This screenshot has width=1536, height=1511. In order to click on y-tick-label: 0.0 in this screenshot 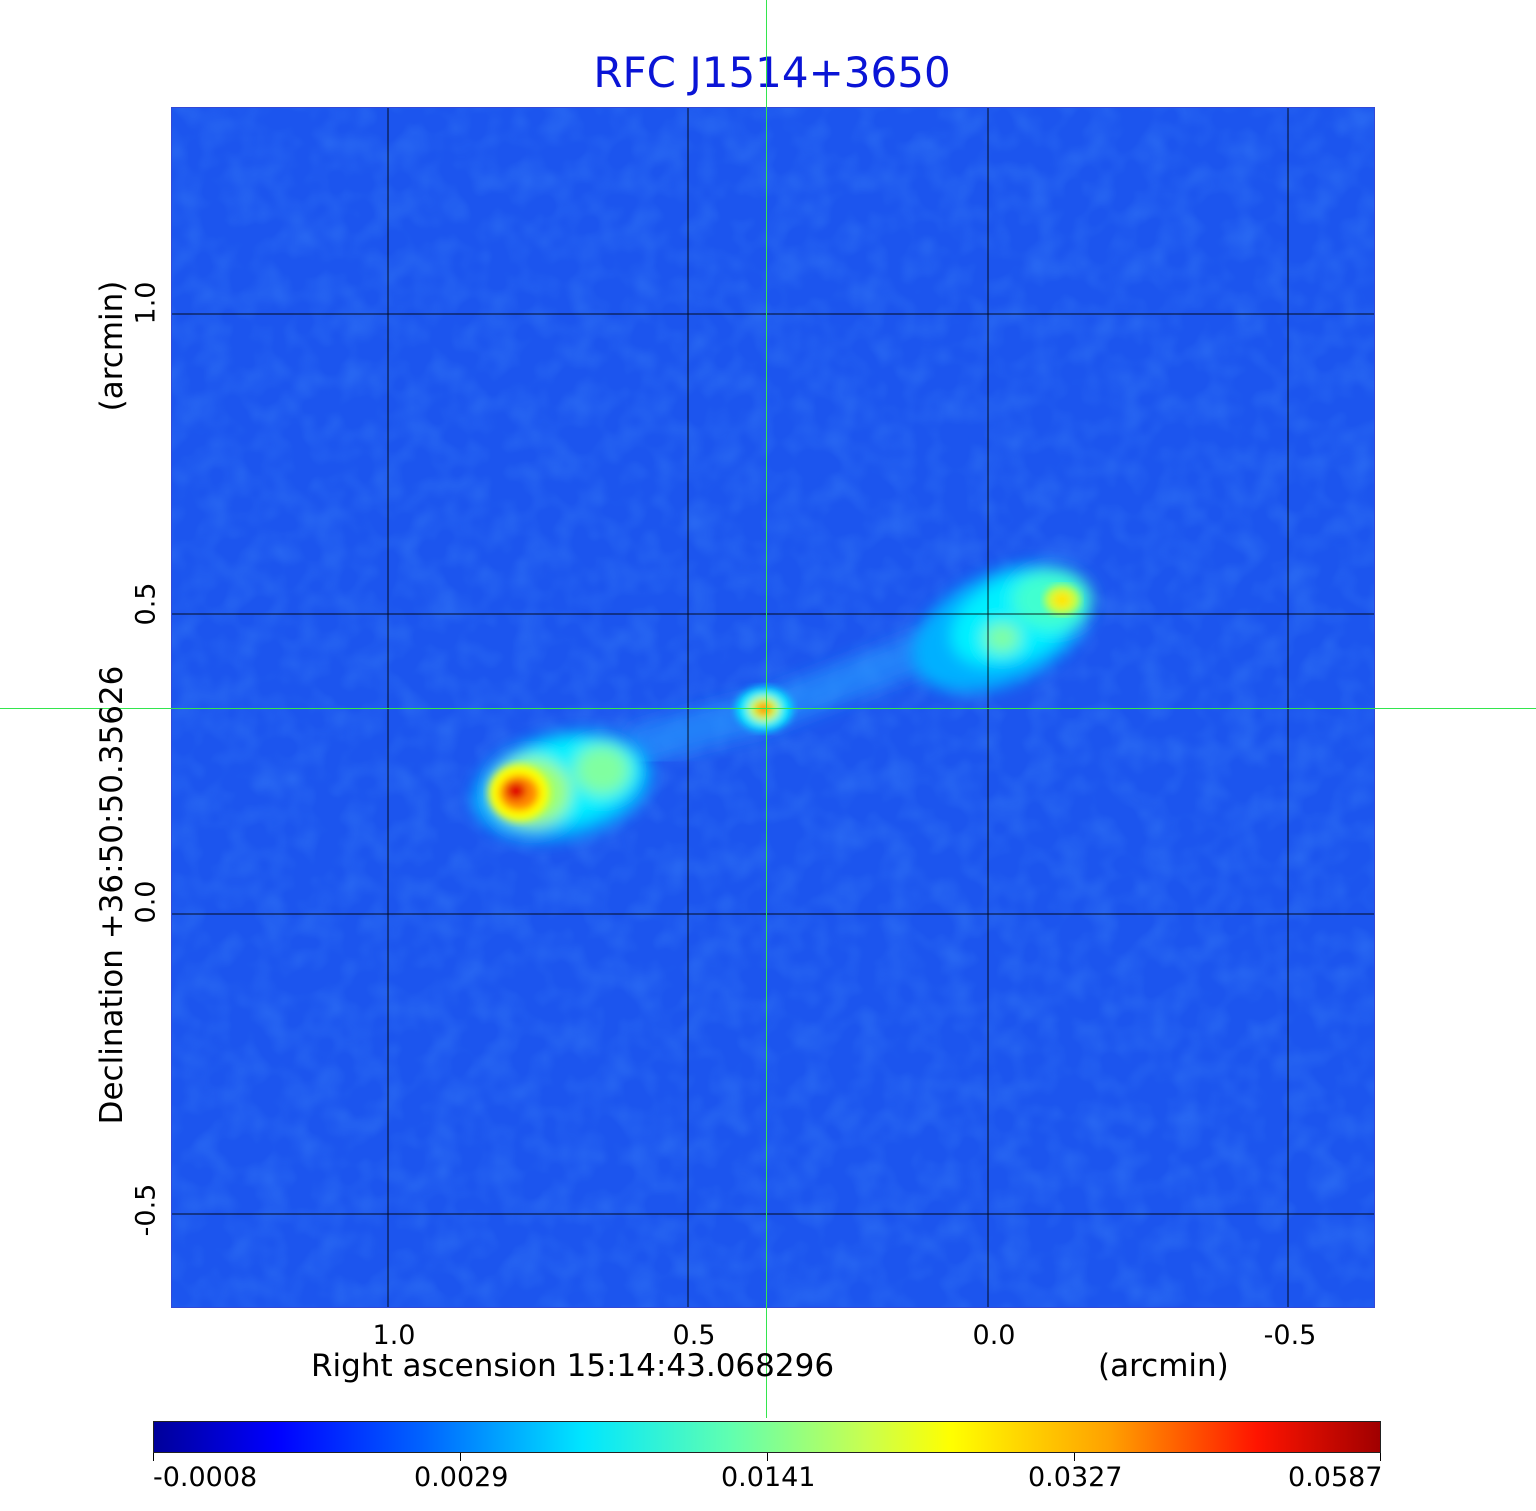, I will do `click(146, 902)`.